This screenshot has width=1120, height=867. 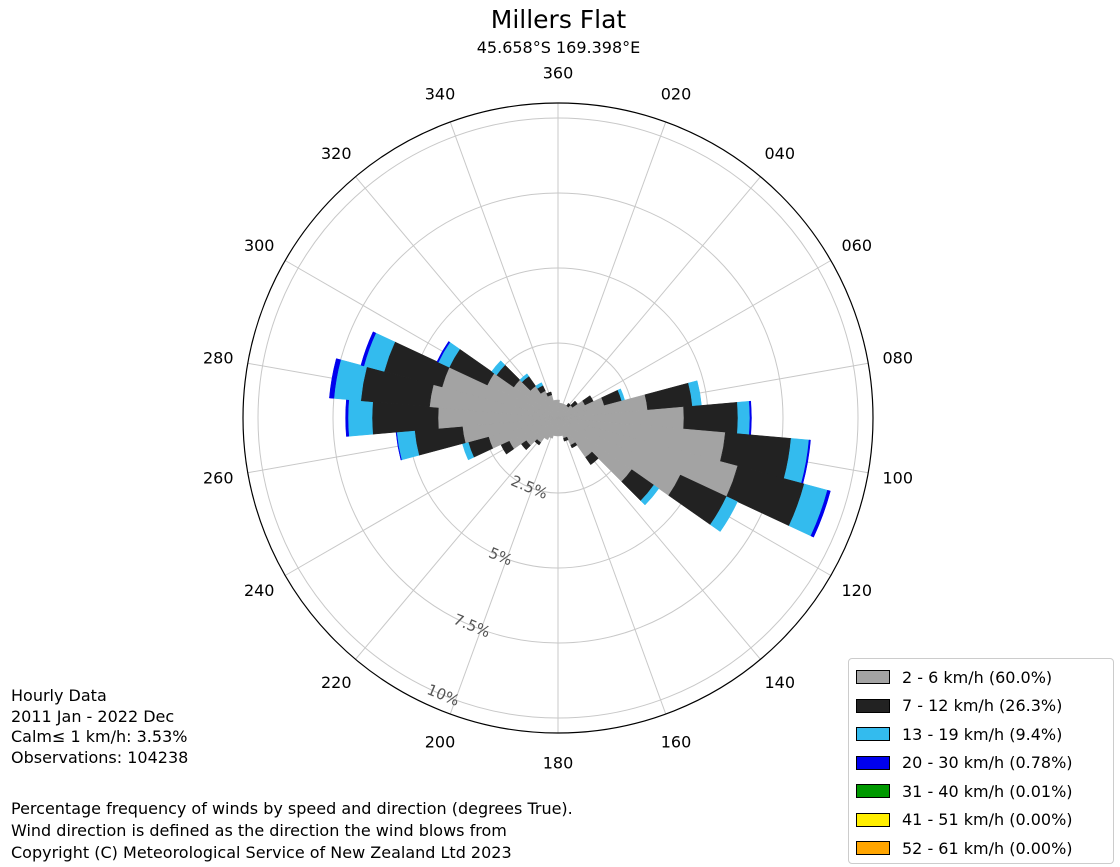 I want to click on wind-bar-270-bin3, so click(x=360, y=418).